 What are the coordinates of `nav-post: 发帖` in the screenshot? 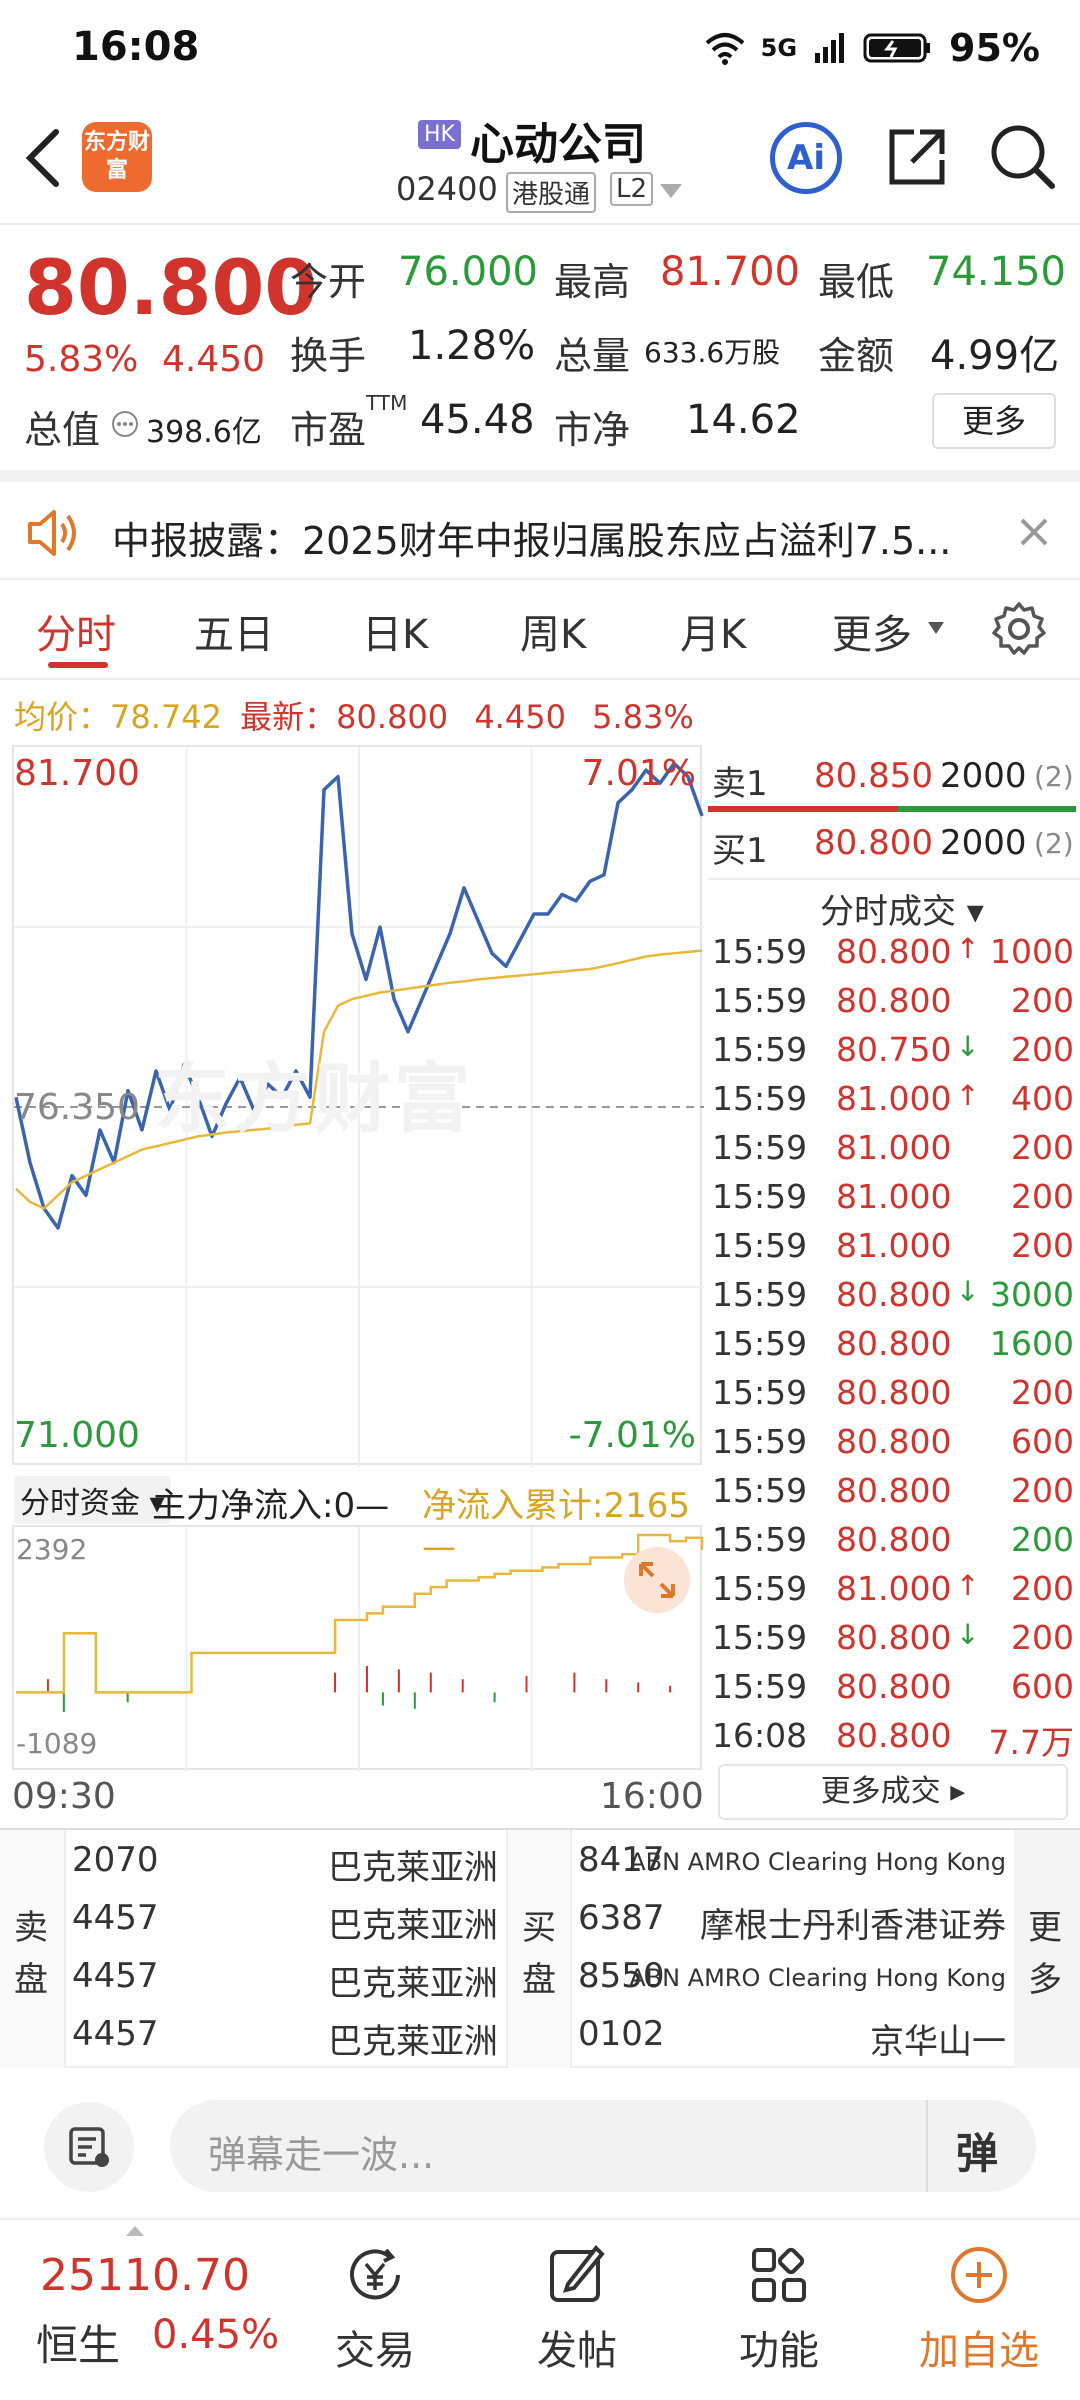 It's located at (577, 2309).